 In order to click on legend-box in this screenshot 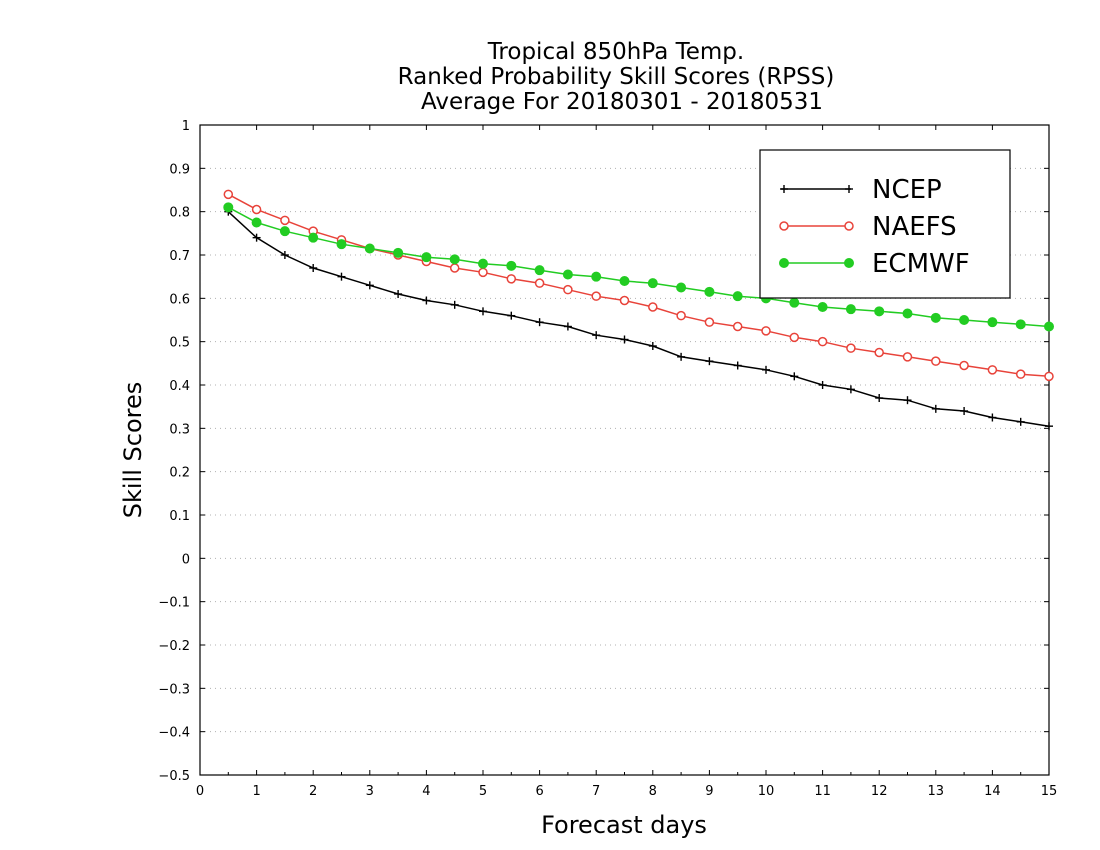, I will do `click(885, 224)`.